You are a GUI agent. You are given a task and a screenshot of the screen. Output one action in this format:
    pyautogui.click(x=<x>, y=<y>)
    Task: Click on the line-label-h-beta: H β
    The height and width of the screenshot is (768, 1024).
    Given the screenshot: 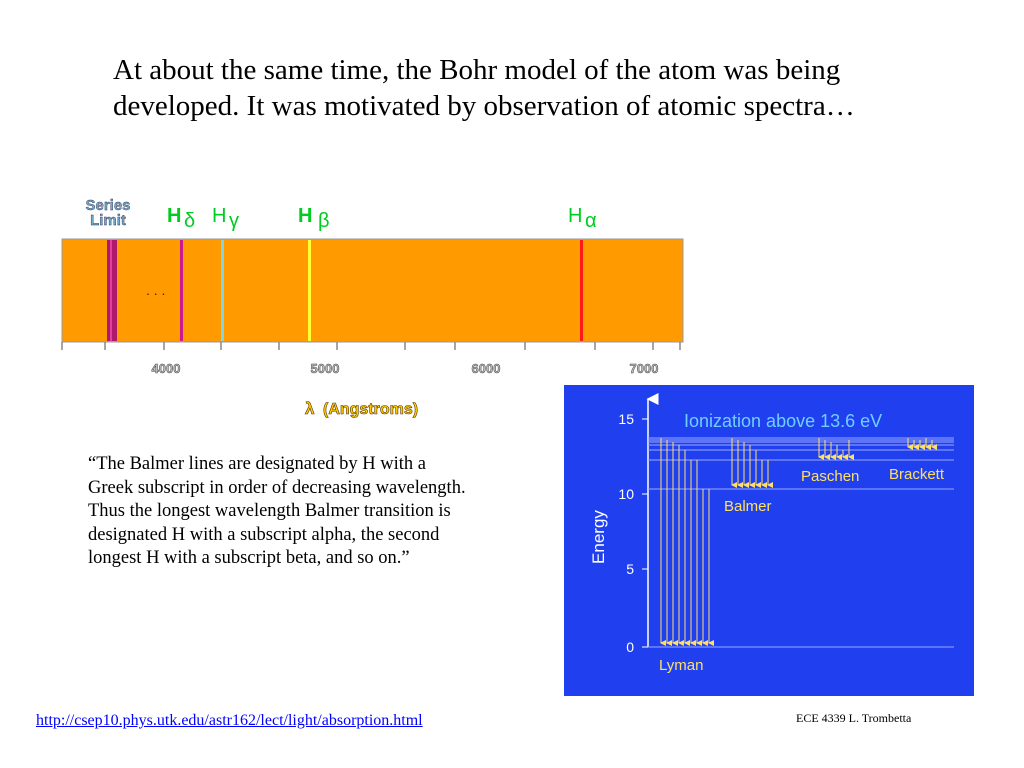 What is the action you would take?
    pyautogui.click(x=314, y=218)
    